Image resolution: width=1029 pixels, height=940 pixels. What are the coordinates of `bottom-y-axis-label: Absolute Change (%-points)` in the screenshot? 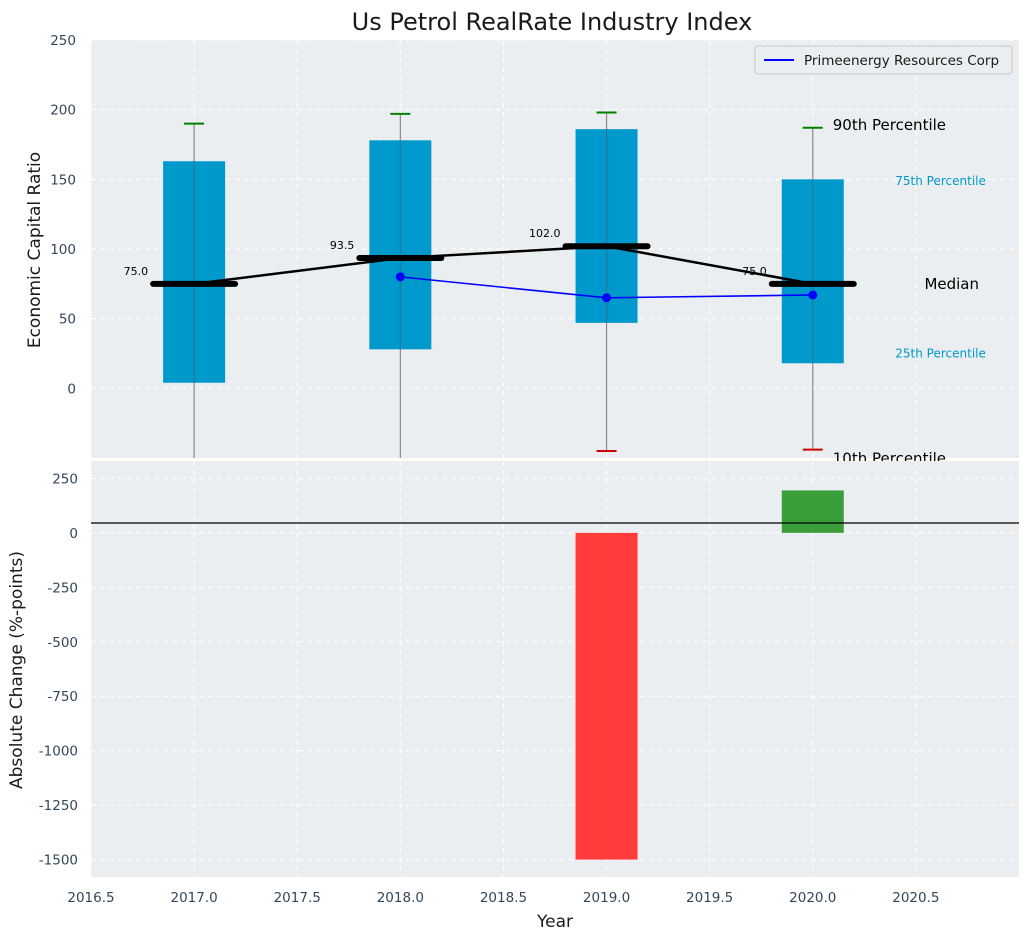 It's located at (17, 670).